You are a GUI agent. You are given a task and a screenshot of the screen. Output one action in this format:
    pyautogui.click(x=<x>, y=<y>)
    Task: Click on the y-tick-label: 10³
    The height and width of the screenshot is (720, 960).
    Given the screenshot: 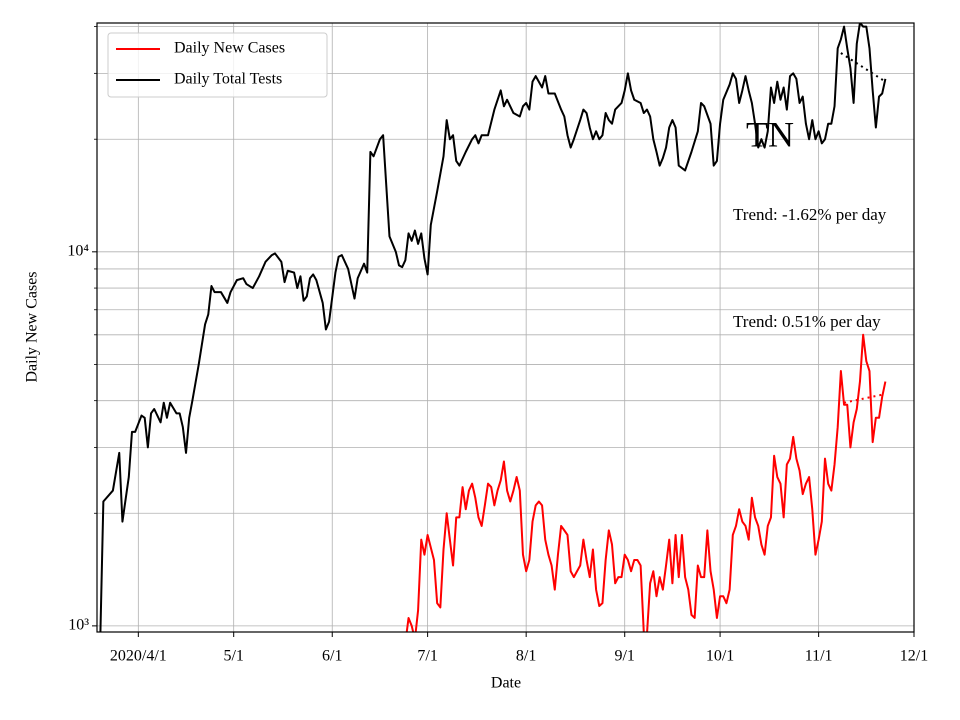 What is the action you would take?
    pyautogui.click(x=78, y=625)
    